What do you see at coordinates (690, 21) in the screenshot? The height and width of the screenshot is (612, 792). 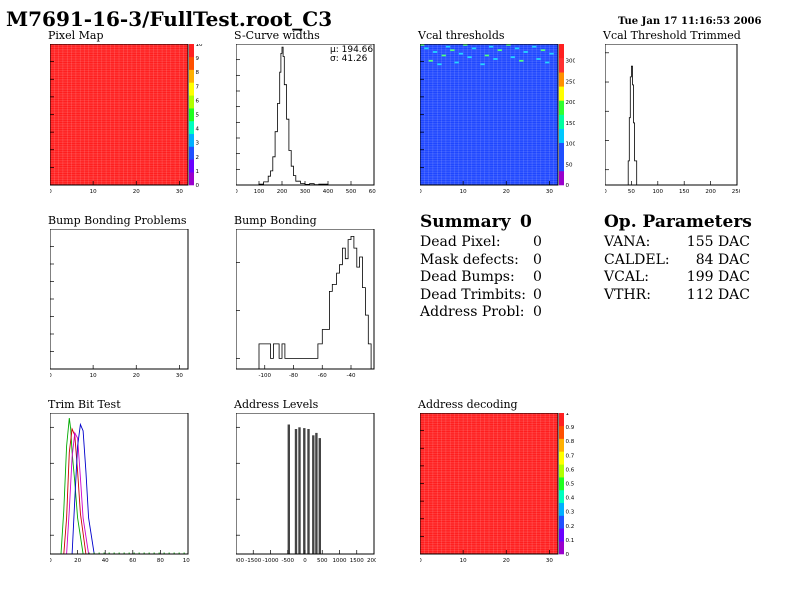 I see `timestamp: Tue Jan 17 11:16:53 2006` at bounding box center [690, 21].